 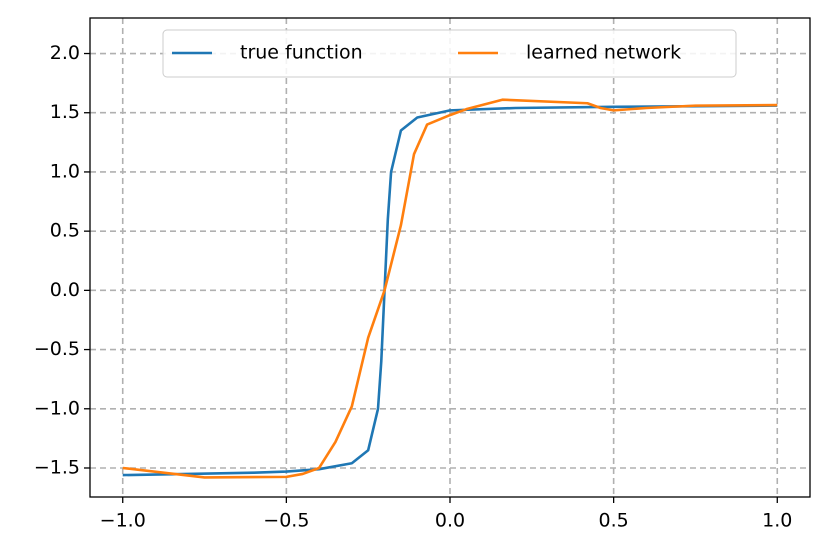 What do you see at coordinates (65, 290) in the screenshot?
I see `y-tick-label: 0.0` at bounding box center [65, 290].